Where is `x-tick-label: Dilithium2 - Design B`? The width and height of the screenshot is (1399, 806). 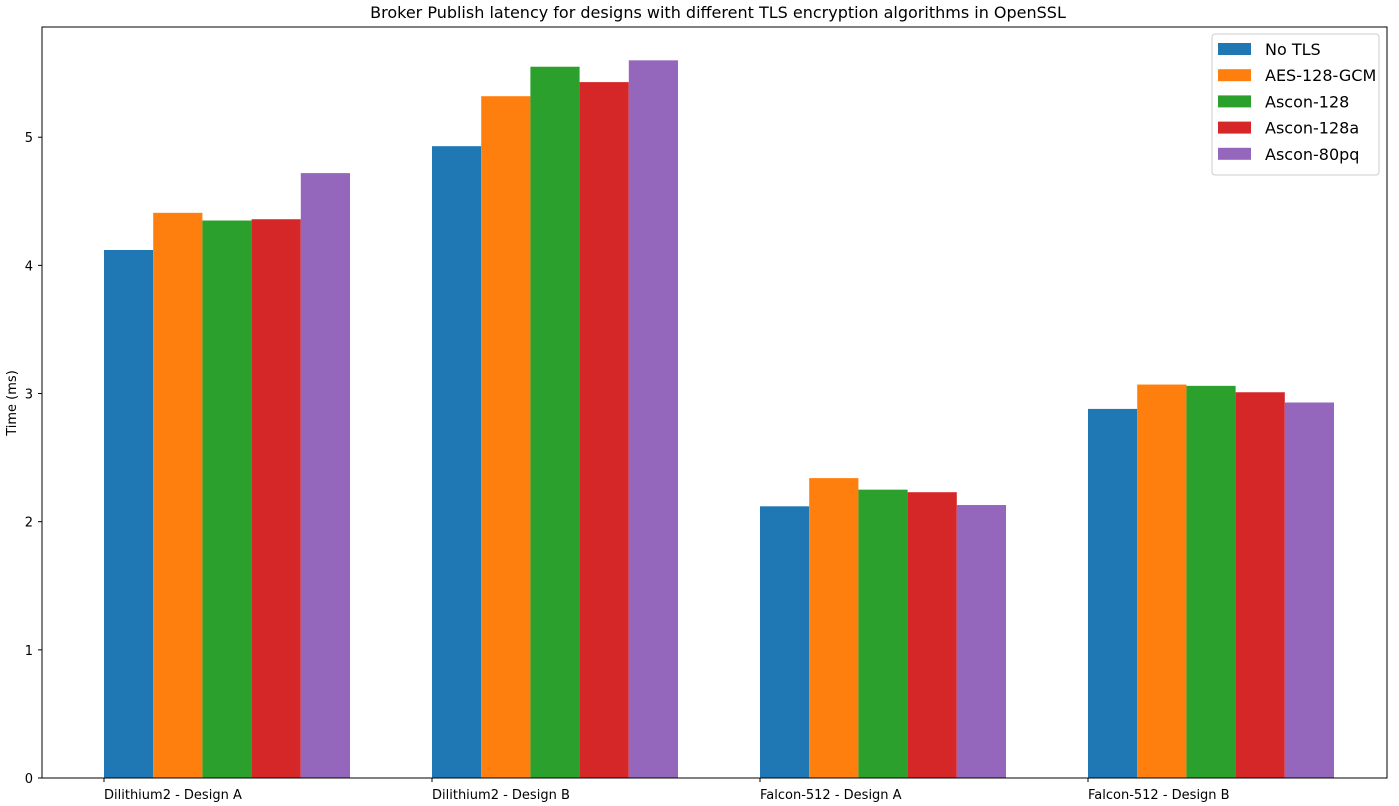 x-tick-label: Dilithium2 - Design B is located at coordinates (501, 795).